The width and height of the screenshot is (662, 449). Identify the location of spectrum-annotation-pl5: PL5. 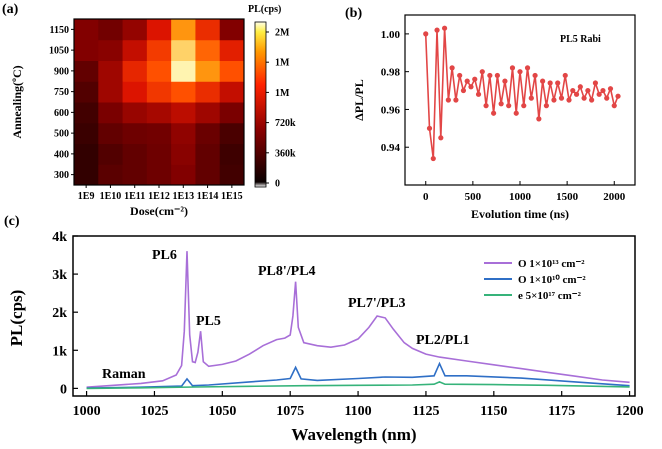
(208, 321).